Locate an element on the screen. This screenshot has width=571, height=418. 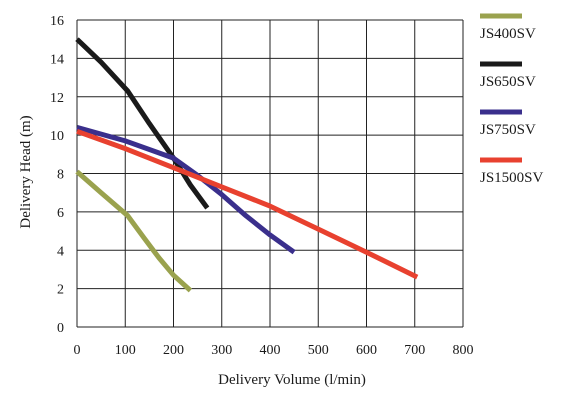
x-tick-label: 0 is located at coordinates (77, 350).